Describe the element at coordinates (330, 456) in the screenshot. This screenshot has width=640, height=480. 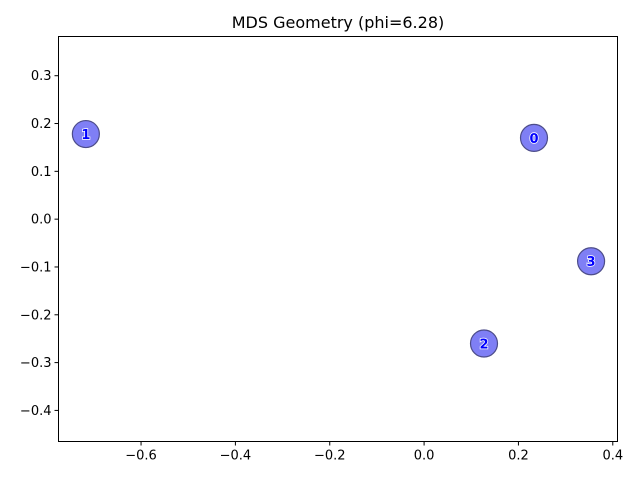
I see `x-tick-label: −0.2` at that location.